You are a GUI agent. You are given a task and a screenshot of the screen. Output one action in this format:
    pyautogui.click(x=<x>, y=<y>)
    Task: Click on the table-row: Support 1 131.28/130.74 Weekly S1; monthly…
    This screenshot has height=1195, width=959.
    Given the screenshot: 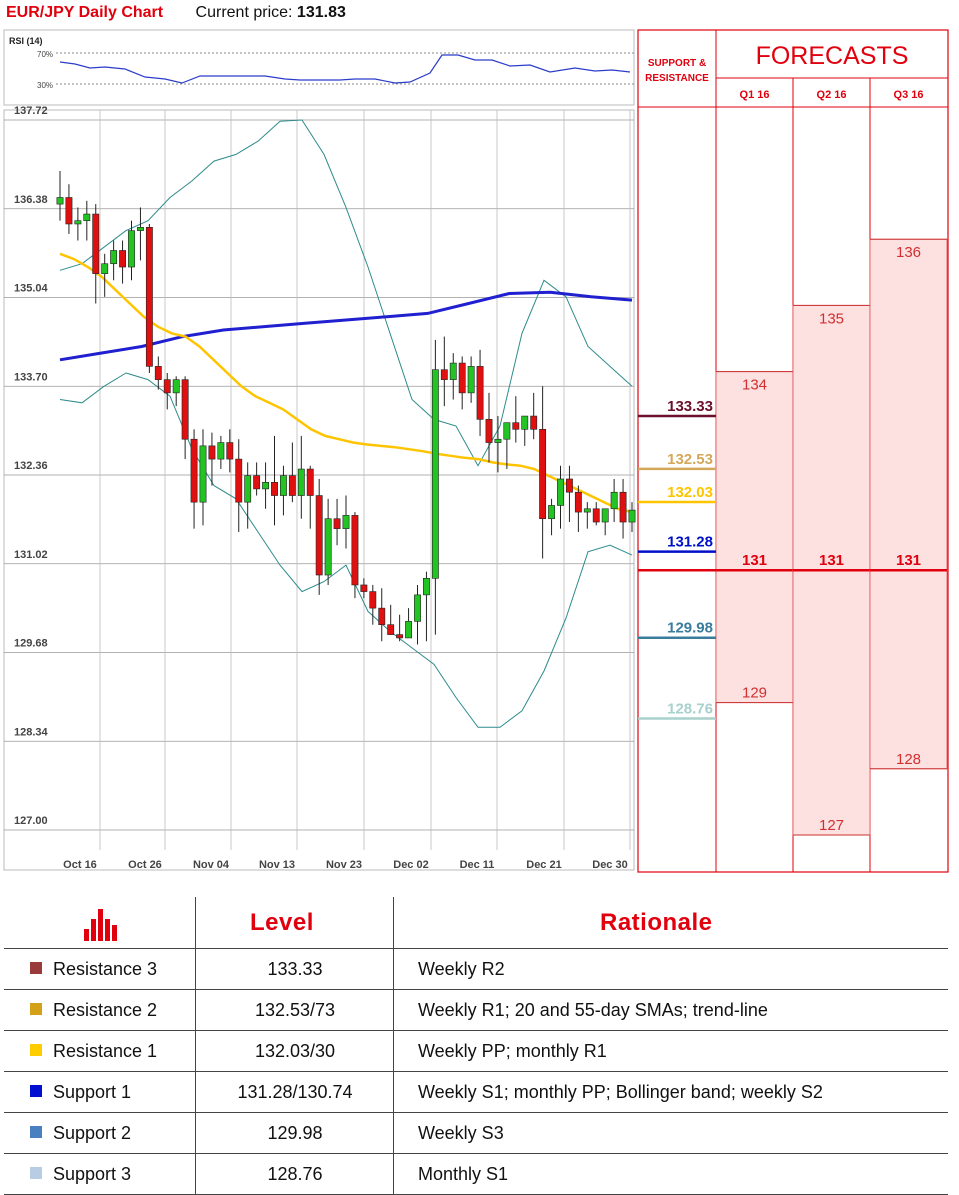 What is the action you would take?
    pyautogui.click(x=476, y=1092)
    